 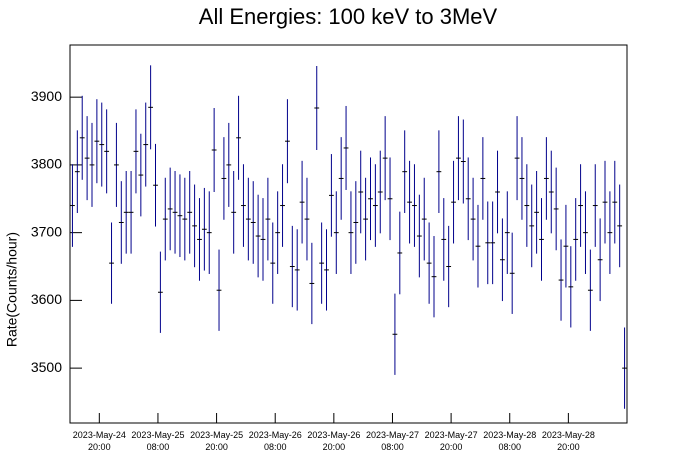 What do you see at coordinates (451, 441) in the screenshot?
I see `x-tick-label: 2023-May-27 20:00` at bounding box center [451, 441].